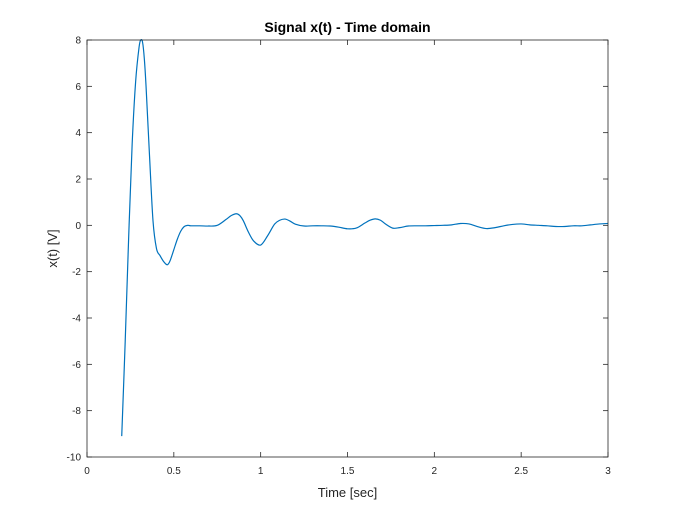 This screenshot has width=673, height=514. What do you see at coordinates (76, 319) in the screenshot?
I see `y-tick-label: -4` at bounding box center [76, 319].